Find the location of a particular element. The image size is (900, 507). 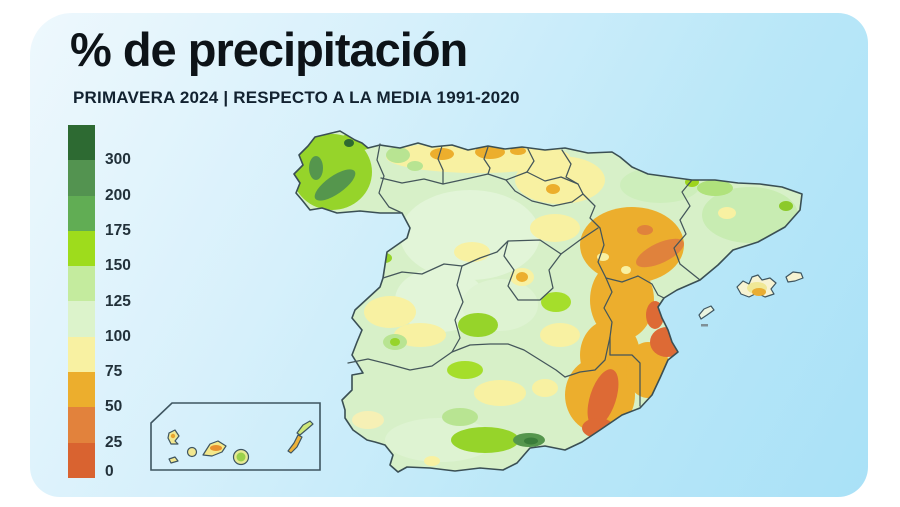

legend-label: 75 is located at coordinates (114, 372).